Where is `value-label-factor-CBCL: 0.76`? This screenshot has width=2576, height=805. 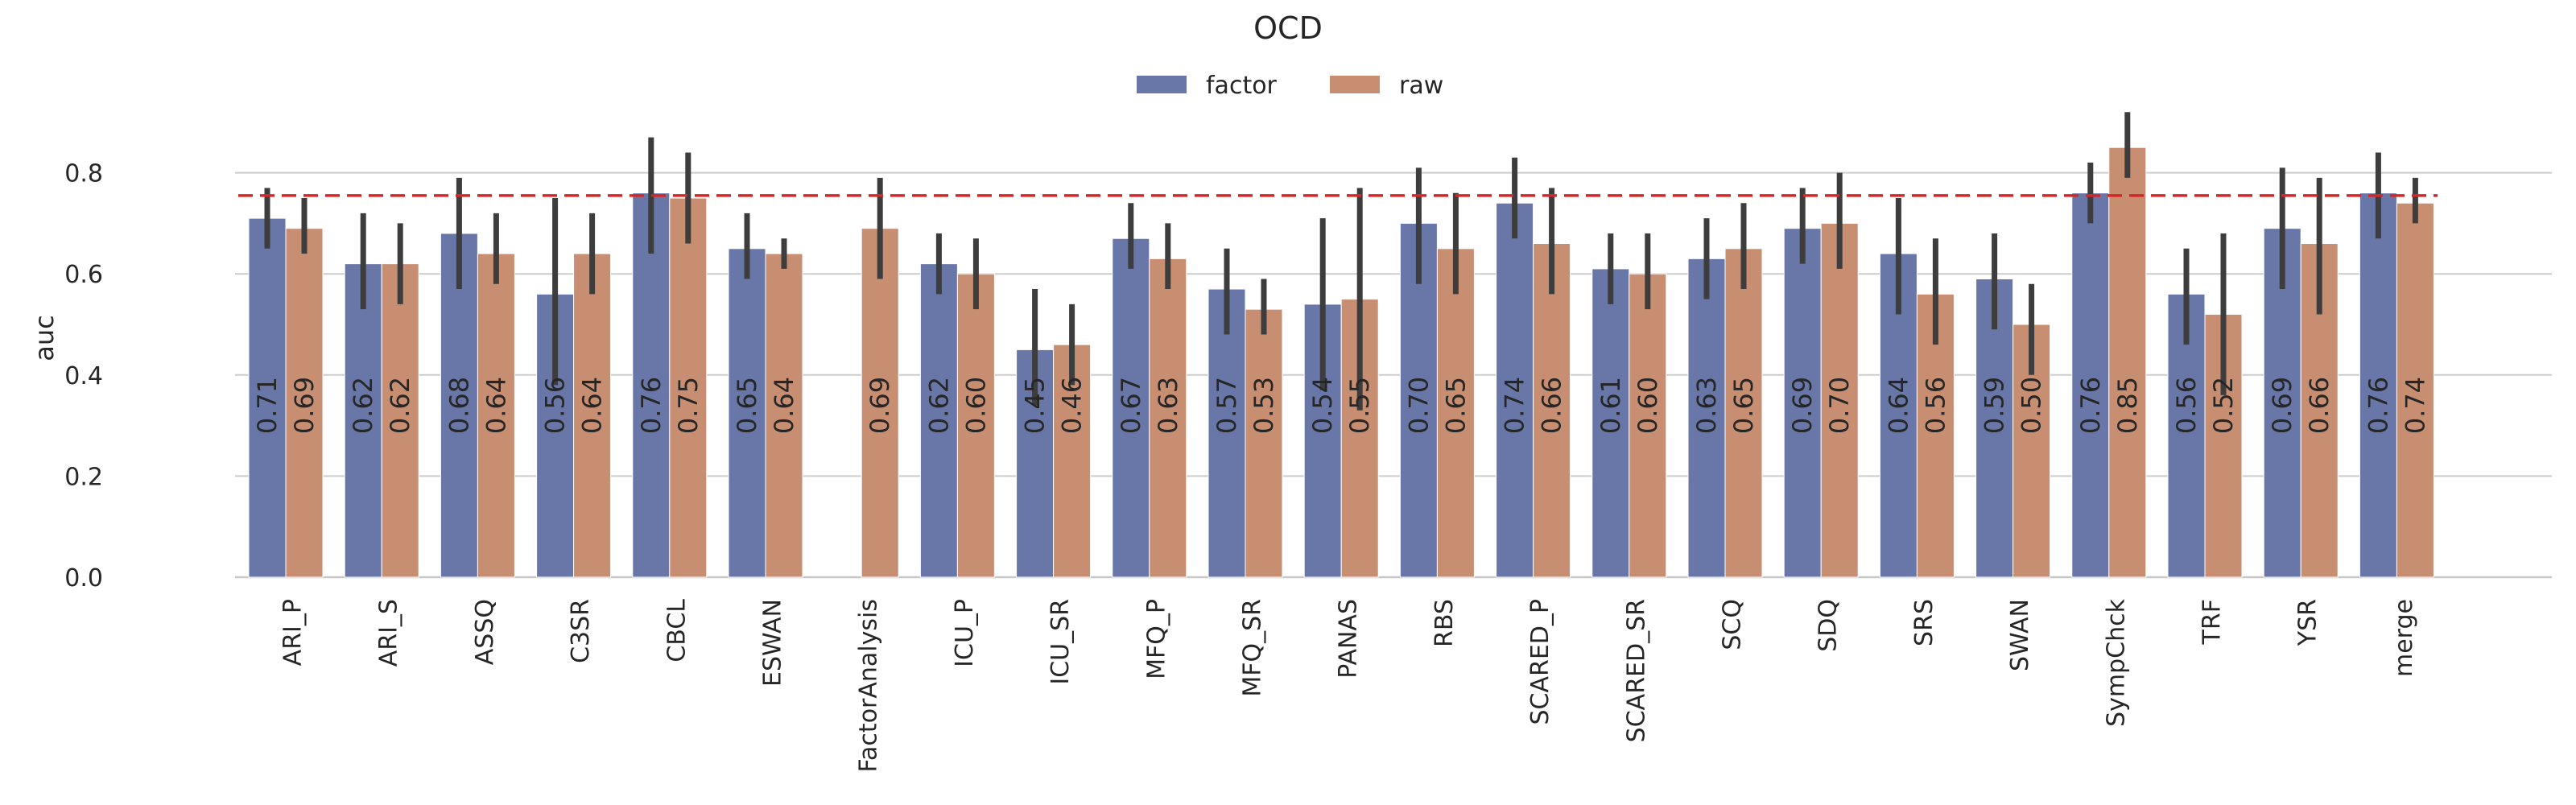
value-label-factor-CBCL: 0.76 is located at coordinates (651, 405).